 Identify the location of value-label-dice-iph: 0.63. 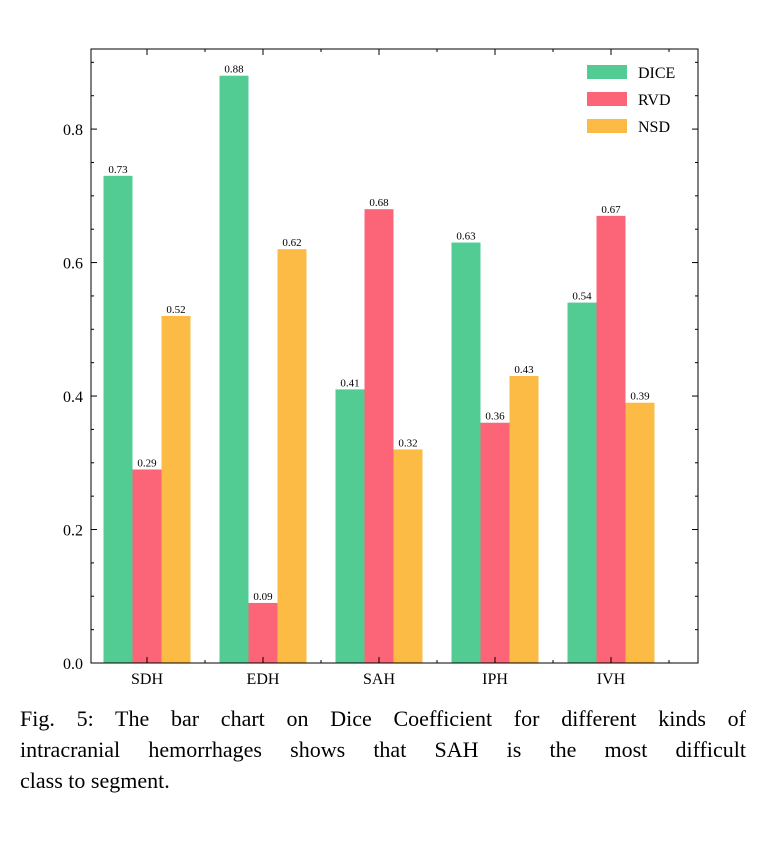
(466, 237).